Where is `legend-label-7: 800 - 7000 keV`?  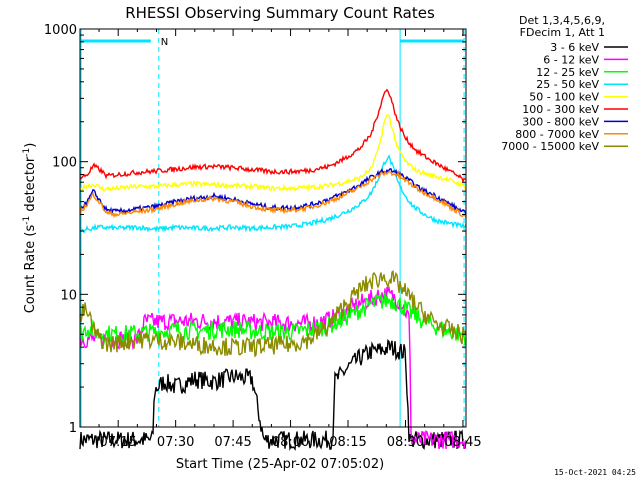
legend-label-7: 800 - 7000 keV is located at coordinates (557, 134).